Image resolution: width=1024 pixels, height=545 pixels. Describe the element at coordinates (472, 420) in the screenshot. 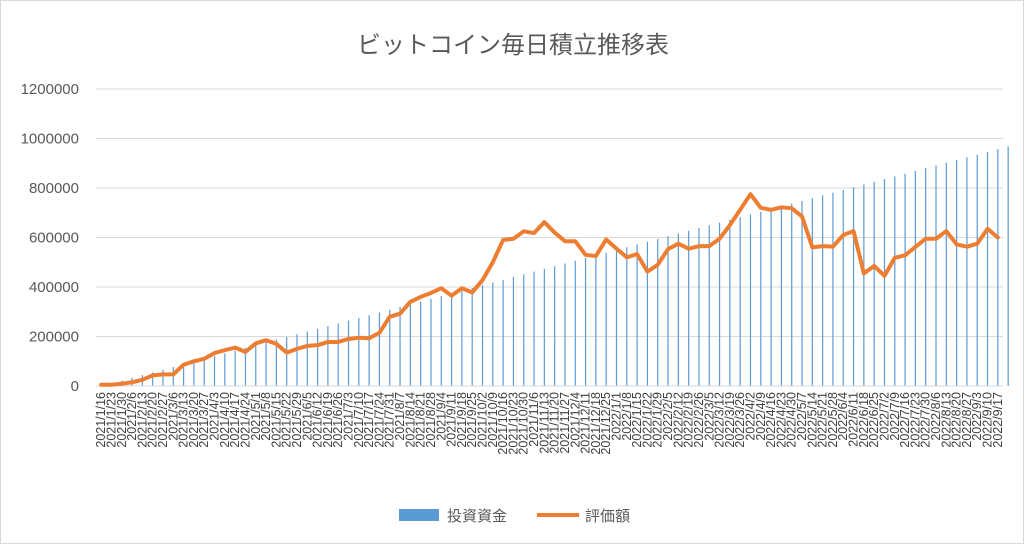

I see `x-tick-label: 2021/9/25` at that location.